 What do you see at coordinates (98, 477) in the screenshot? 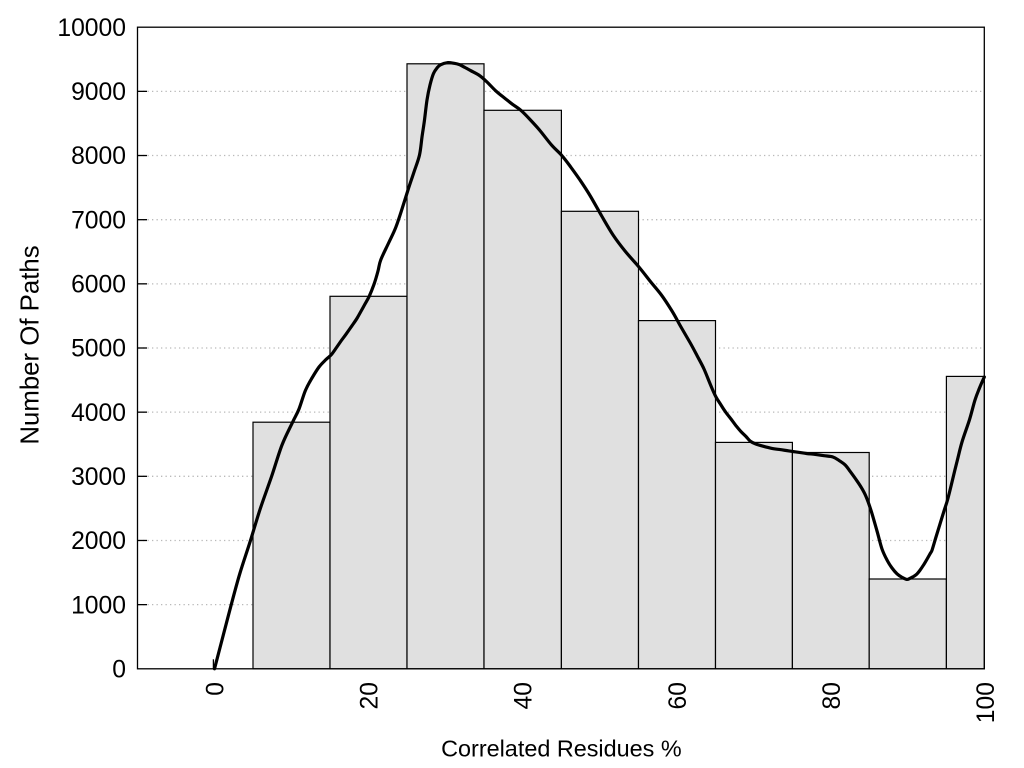
I see `svg-text: 3000` at bounding box center [98, 477].